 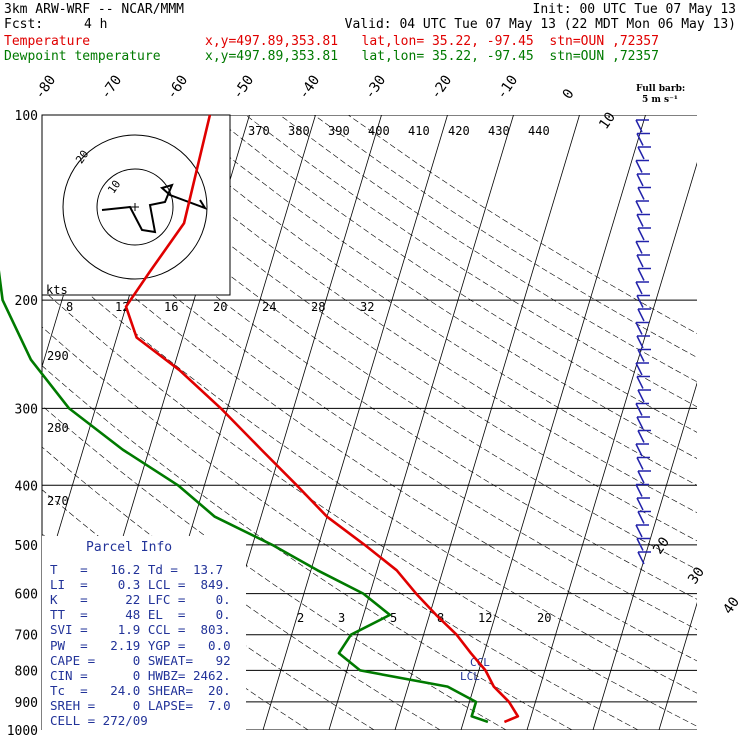 I want to click on isotherm-label: -50, so click(x=244, y=87).